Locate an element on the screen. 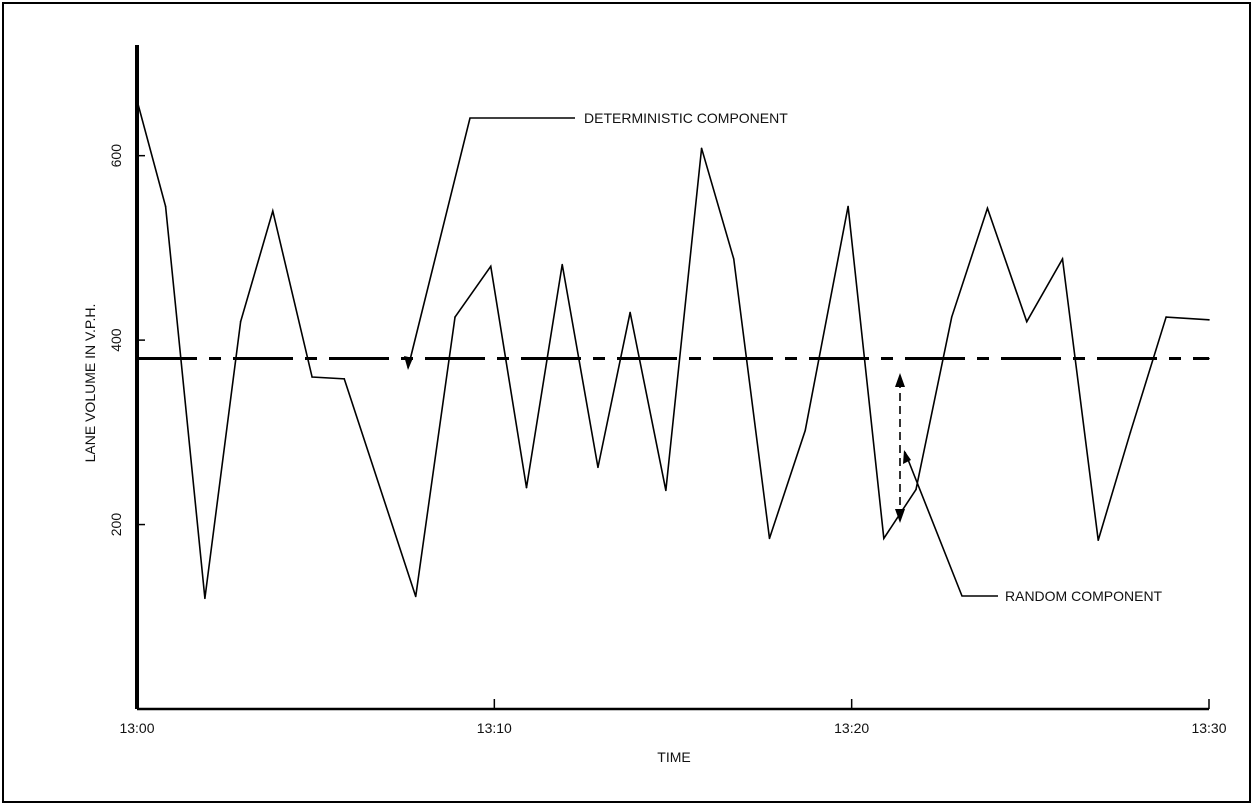 This screenshot has height=807, width=1257. random-annotation: RANDOM COMPONENT is located at coordinates (1029, 488).